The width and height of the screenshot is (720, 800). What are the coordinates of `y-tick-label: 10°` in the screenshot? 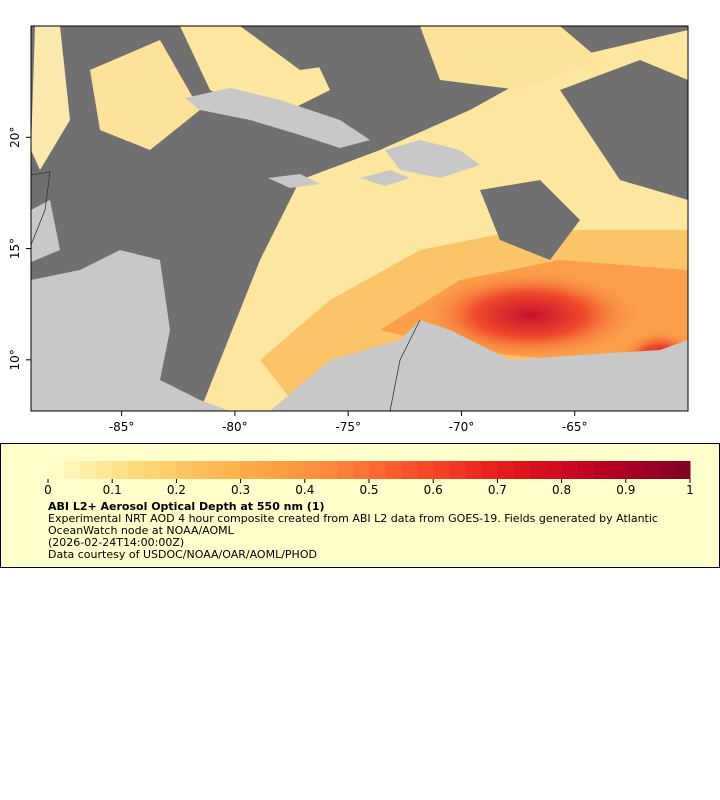 It's located at (15, 359).